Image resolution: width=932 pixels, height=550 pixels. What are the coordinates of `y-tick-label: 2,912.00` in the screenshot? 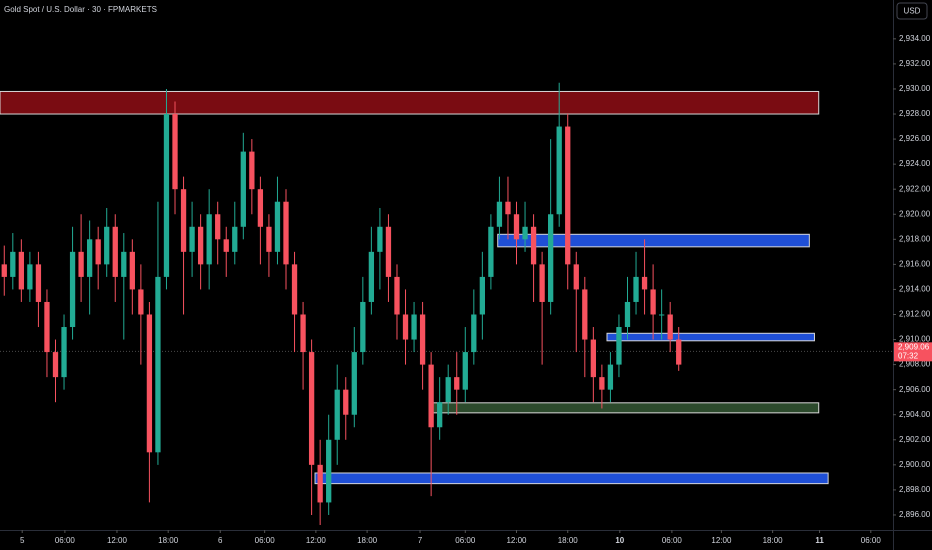 It's located at (915, 314).